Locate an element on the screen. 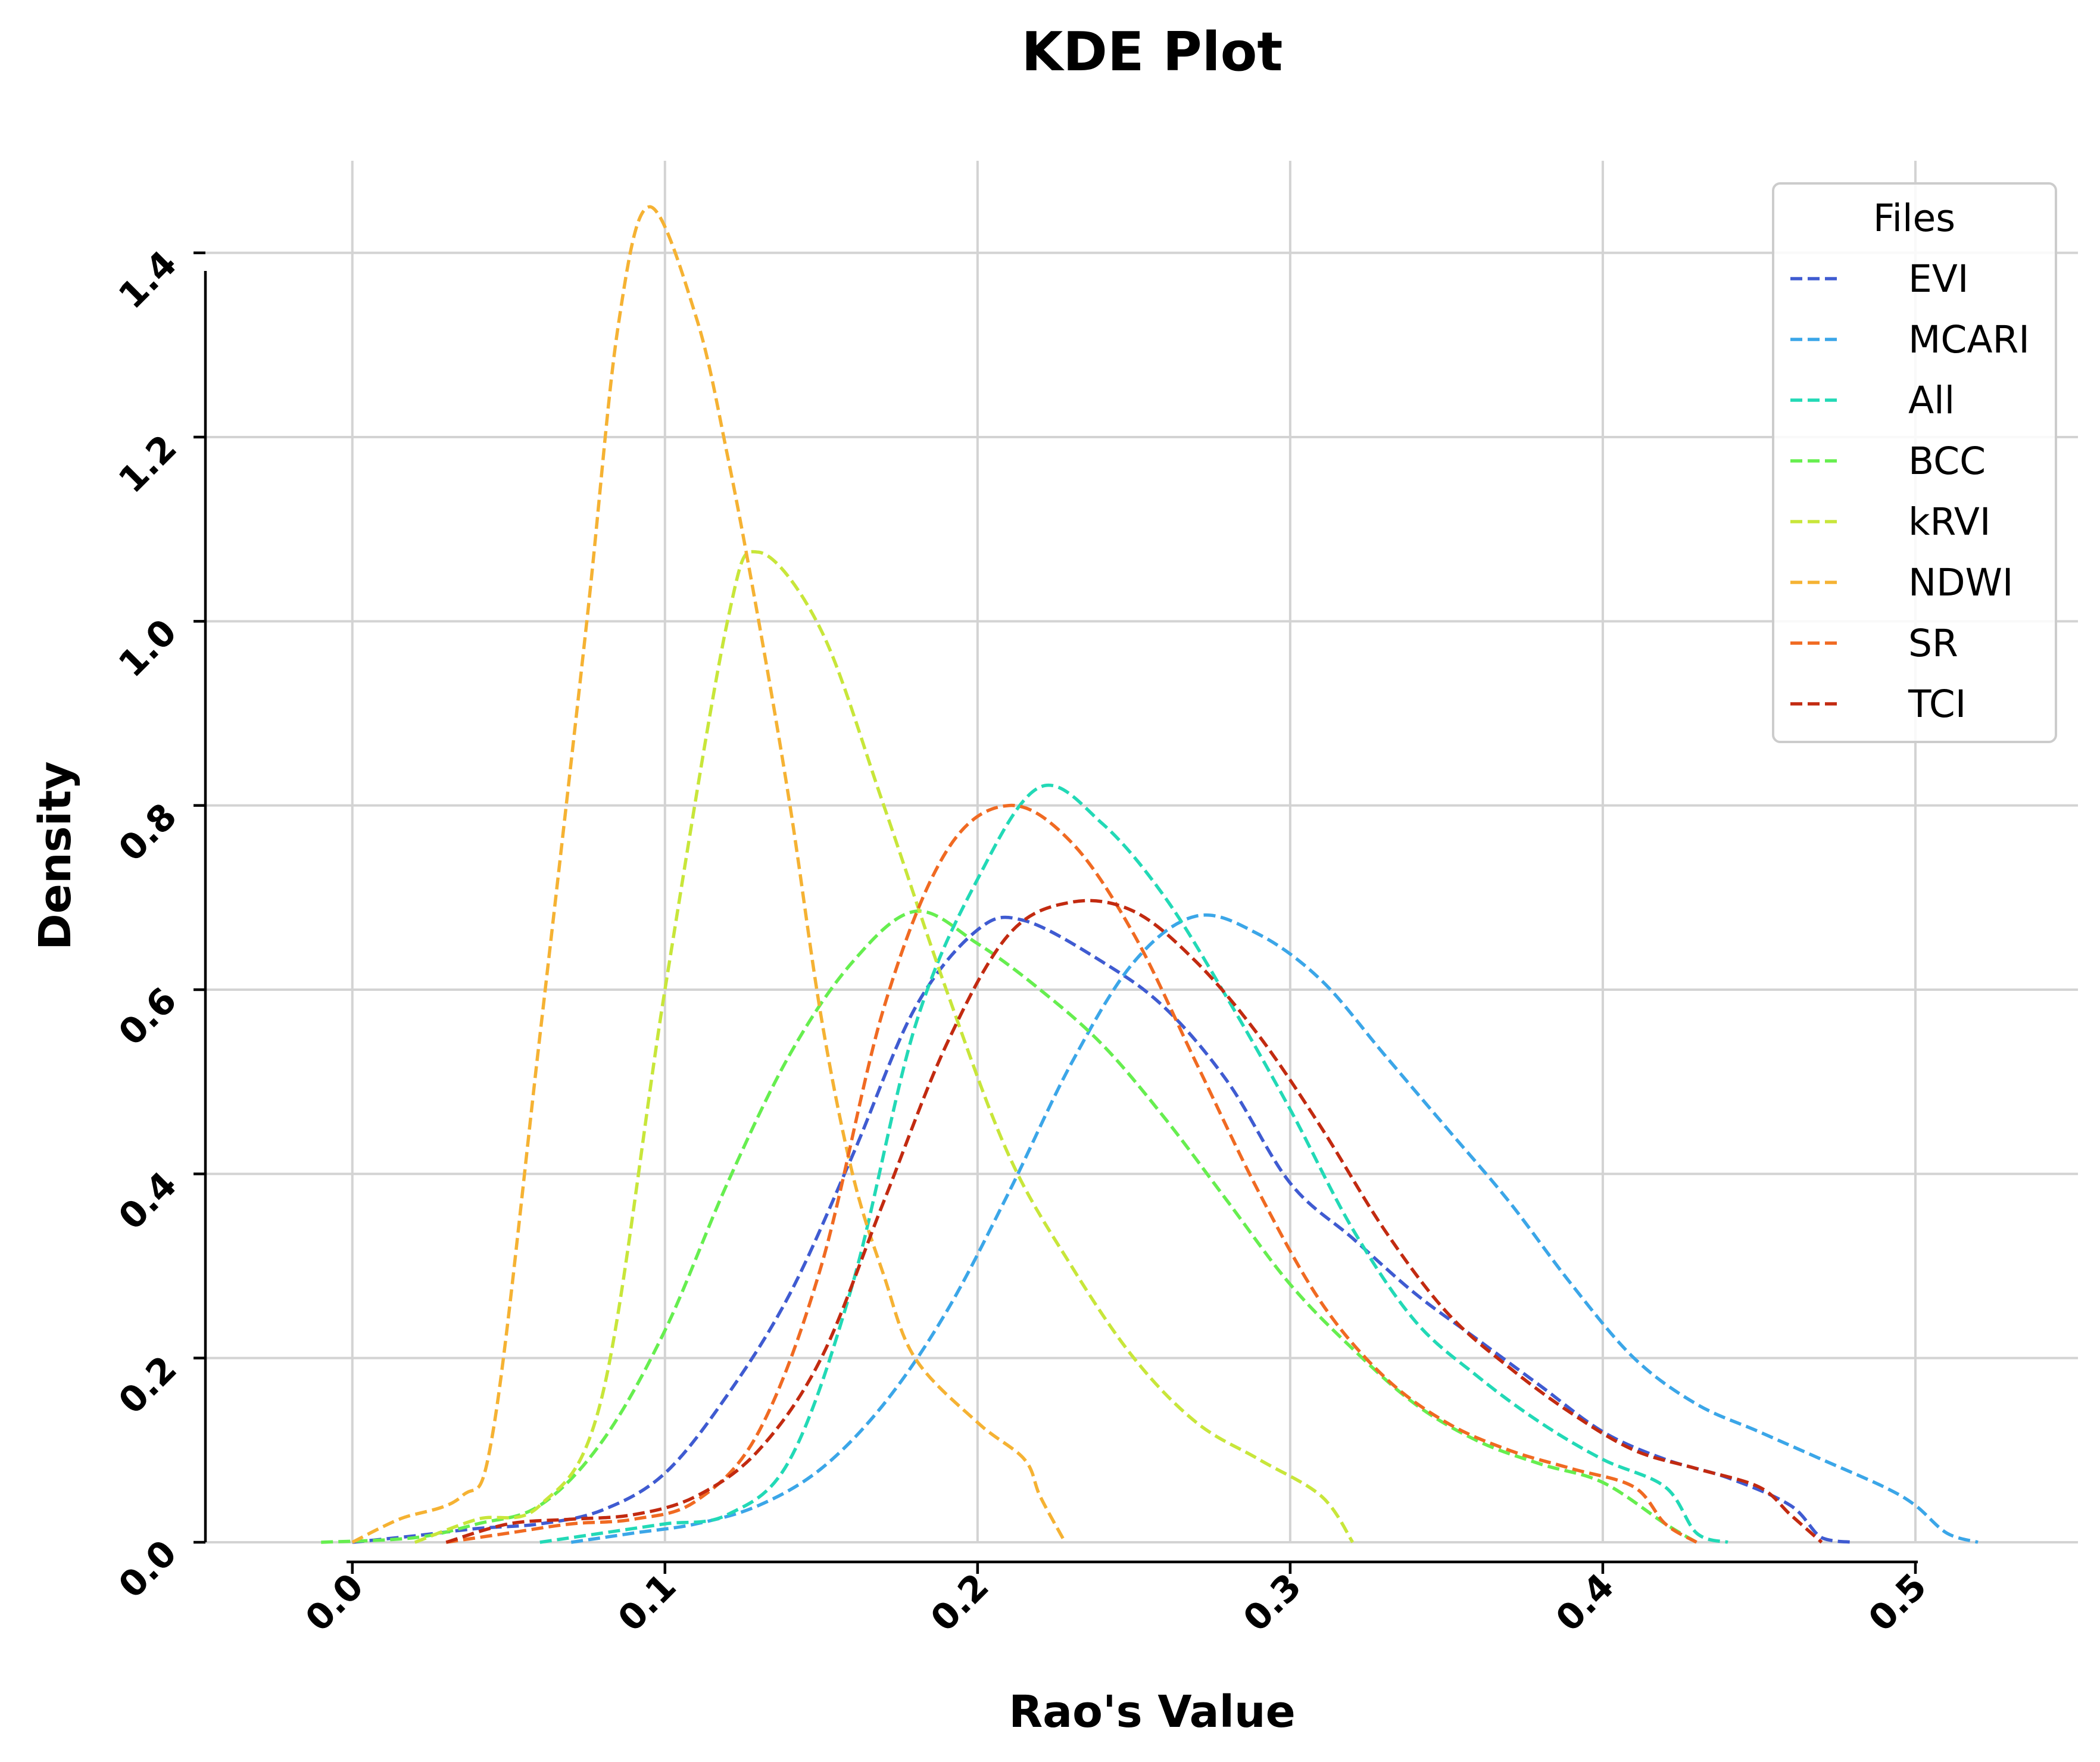  legend-label-ndwi: NDWI is located at coordinates (1961, 582).